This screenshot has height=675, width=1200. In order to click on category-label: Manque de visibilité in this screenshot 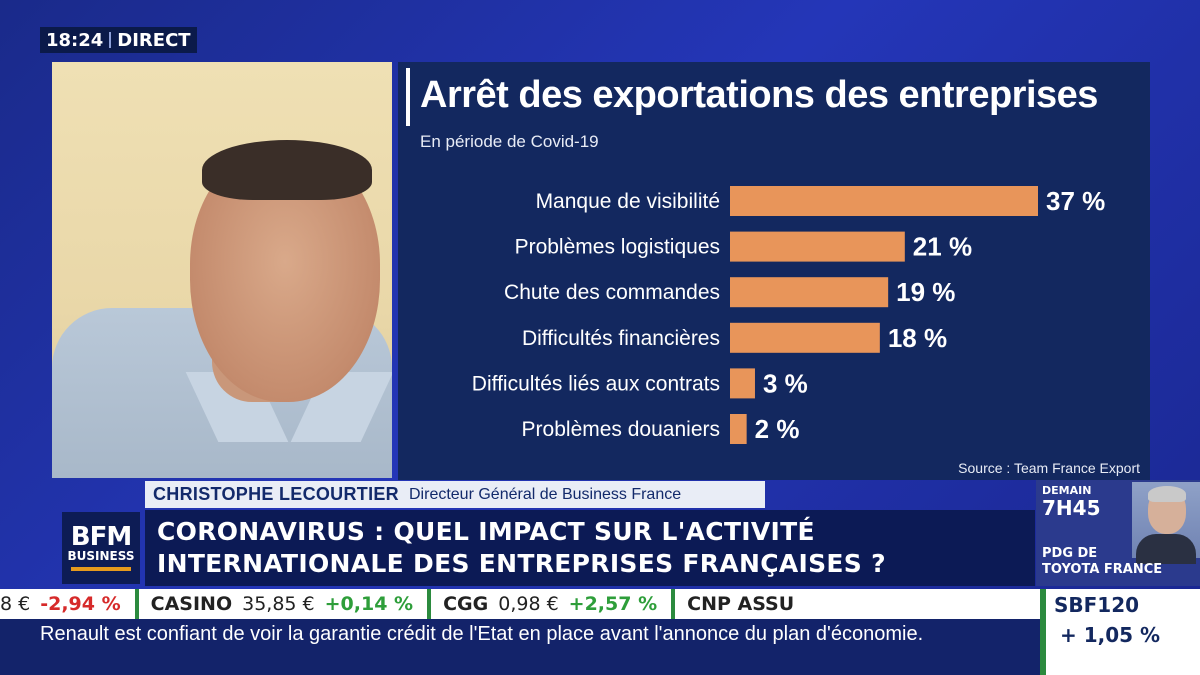, I will do `click(628, 201)`.